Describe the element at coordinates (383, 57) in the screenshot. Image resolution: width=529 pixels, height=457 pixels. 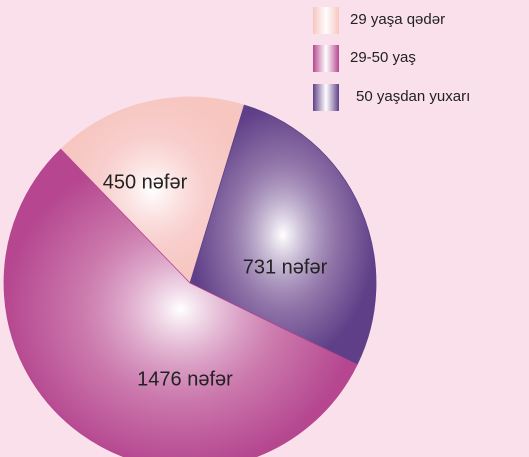
I see `legend-label: 29-50 yaş` at that location.